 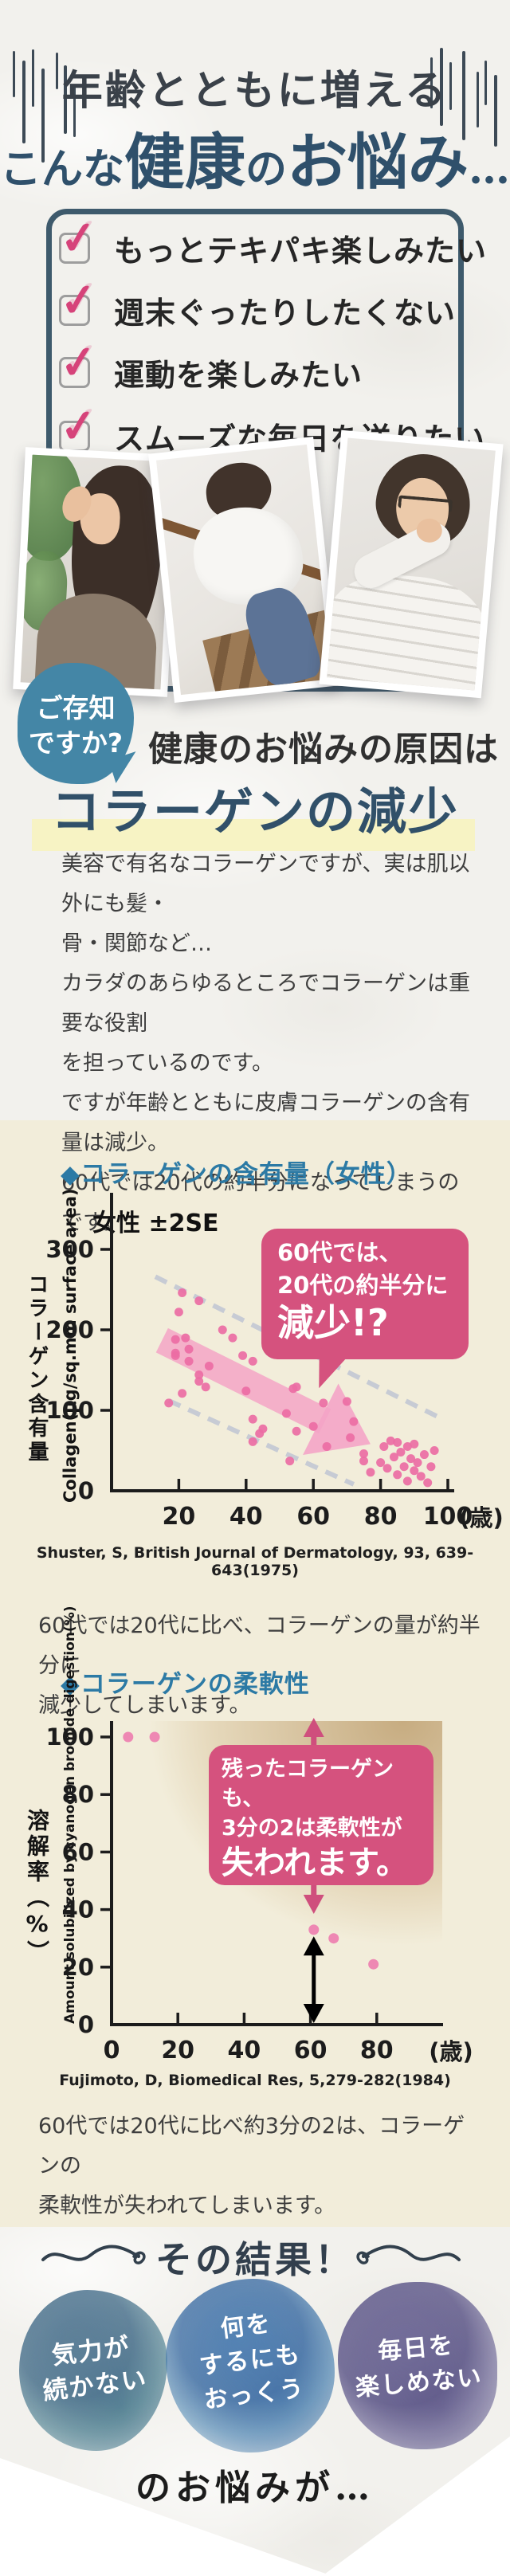 I want to click on badge-line2: ですか?, so click(x=76, y=743).